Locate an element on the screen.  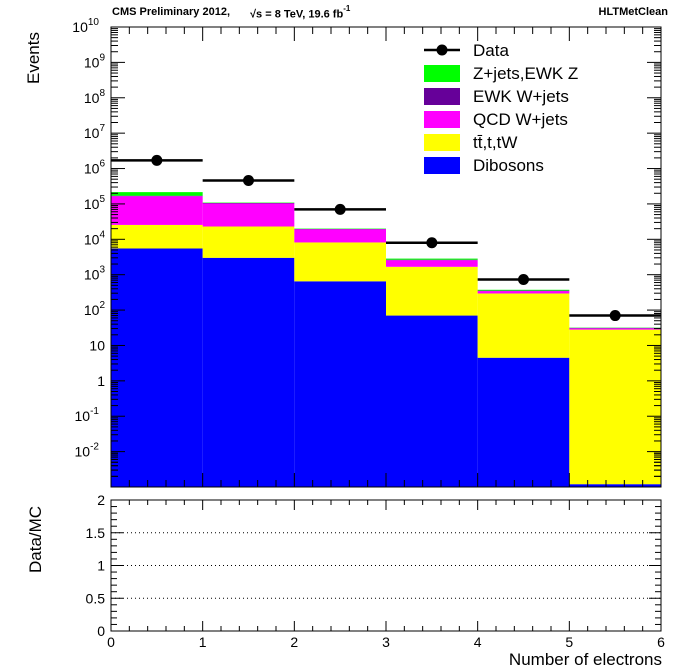
sqrt-icon: √ is located at coordinates (253, 14).